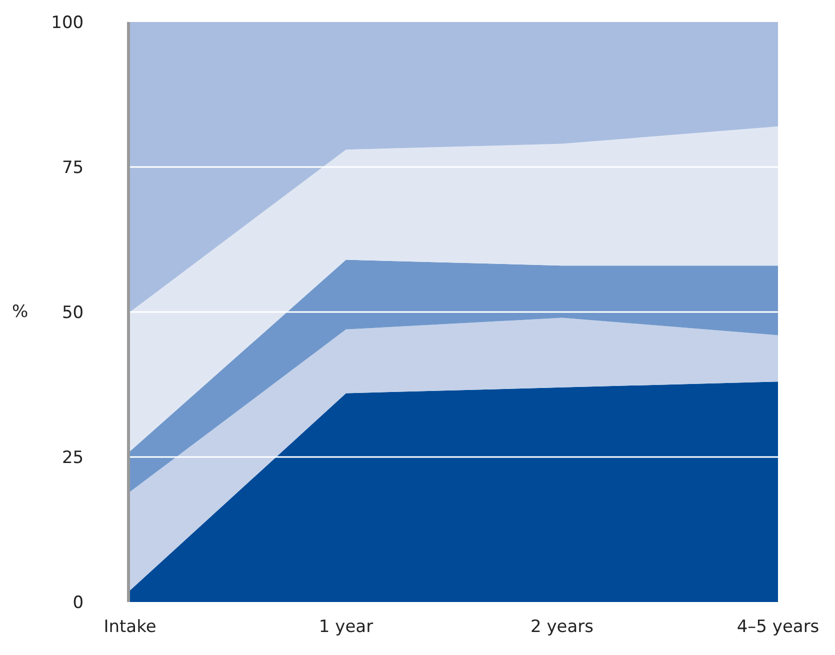 The width and height of the screenshot is (835, 655). What do you see at coordinates (778, 627) in the screenshot?
I see `x-tick-label: 4–5 years` at bounding box center [778, 627].